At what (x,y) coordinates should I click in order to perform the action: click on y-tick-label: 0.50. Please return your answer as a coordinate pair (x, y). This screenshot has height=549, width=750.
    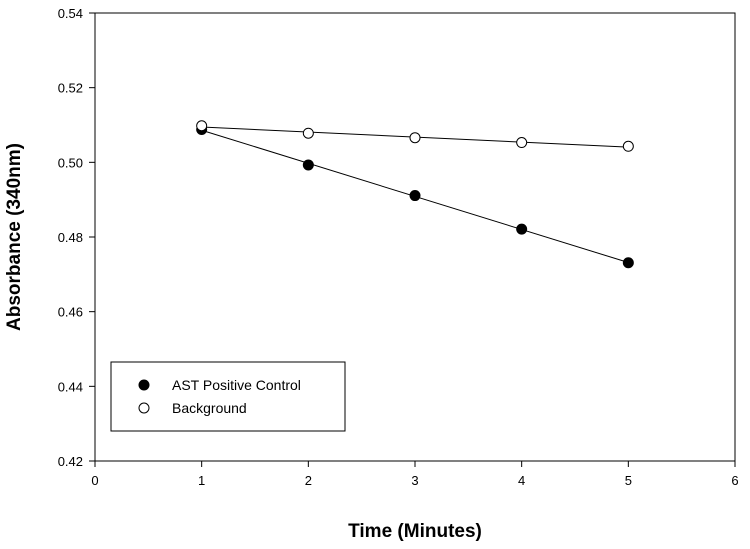
    Looking at the image, I should click on (70, 162).